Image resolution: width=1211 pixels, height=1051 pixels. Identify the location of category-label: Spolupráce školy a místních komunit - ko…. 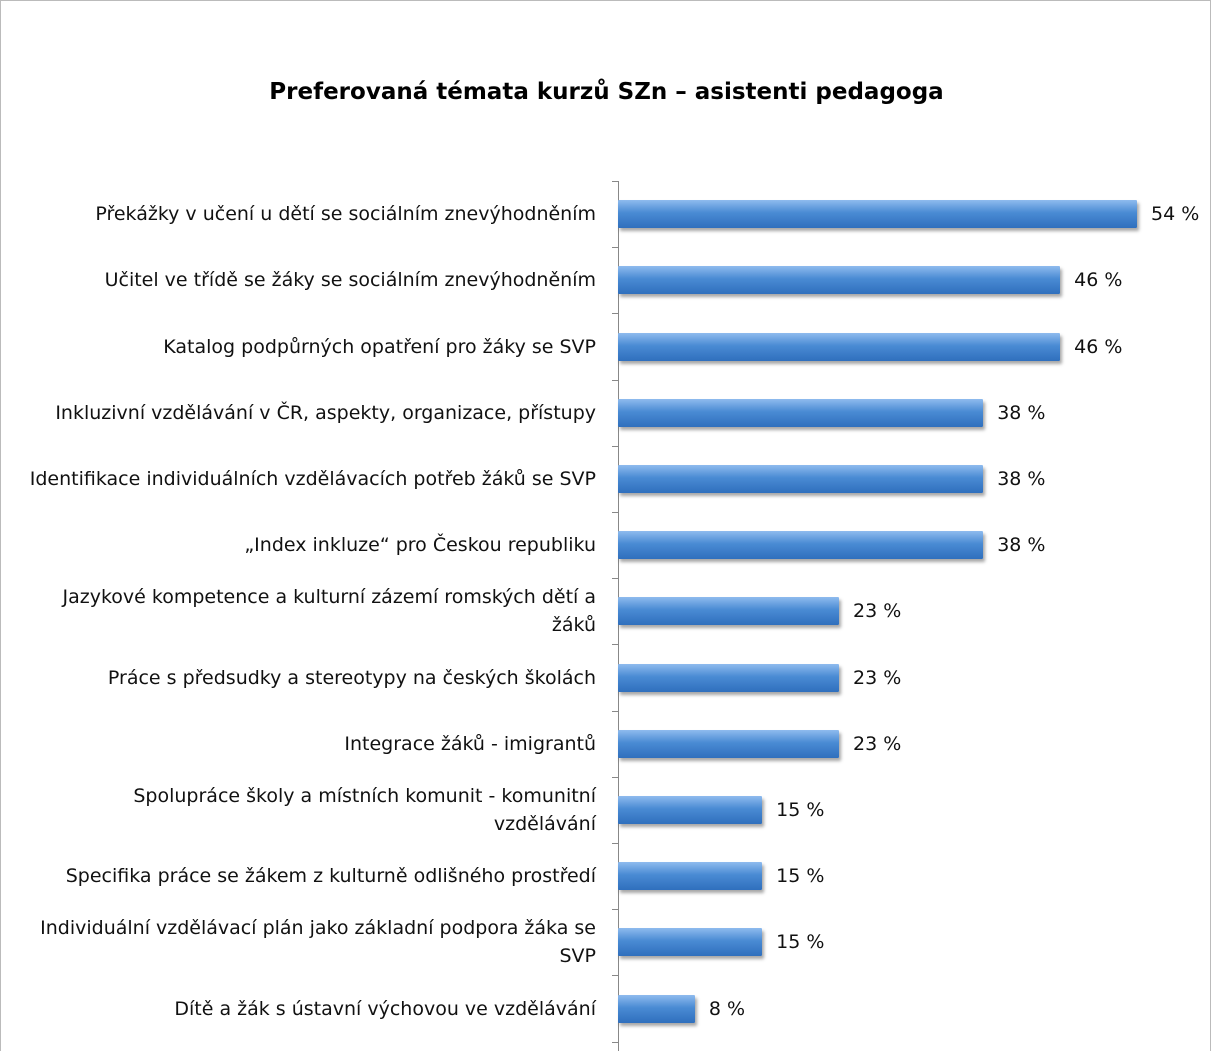
(364, 809).